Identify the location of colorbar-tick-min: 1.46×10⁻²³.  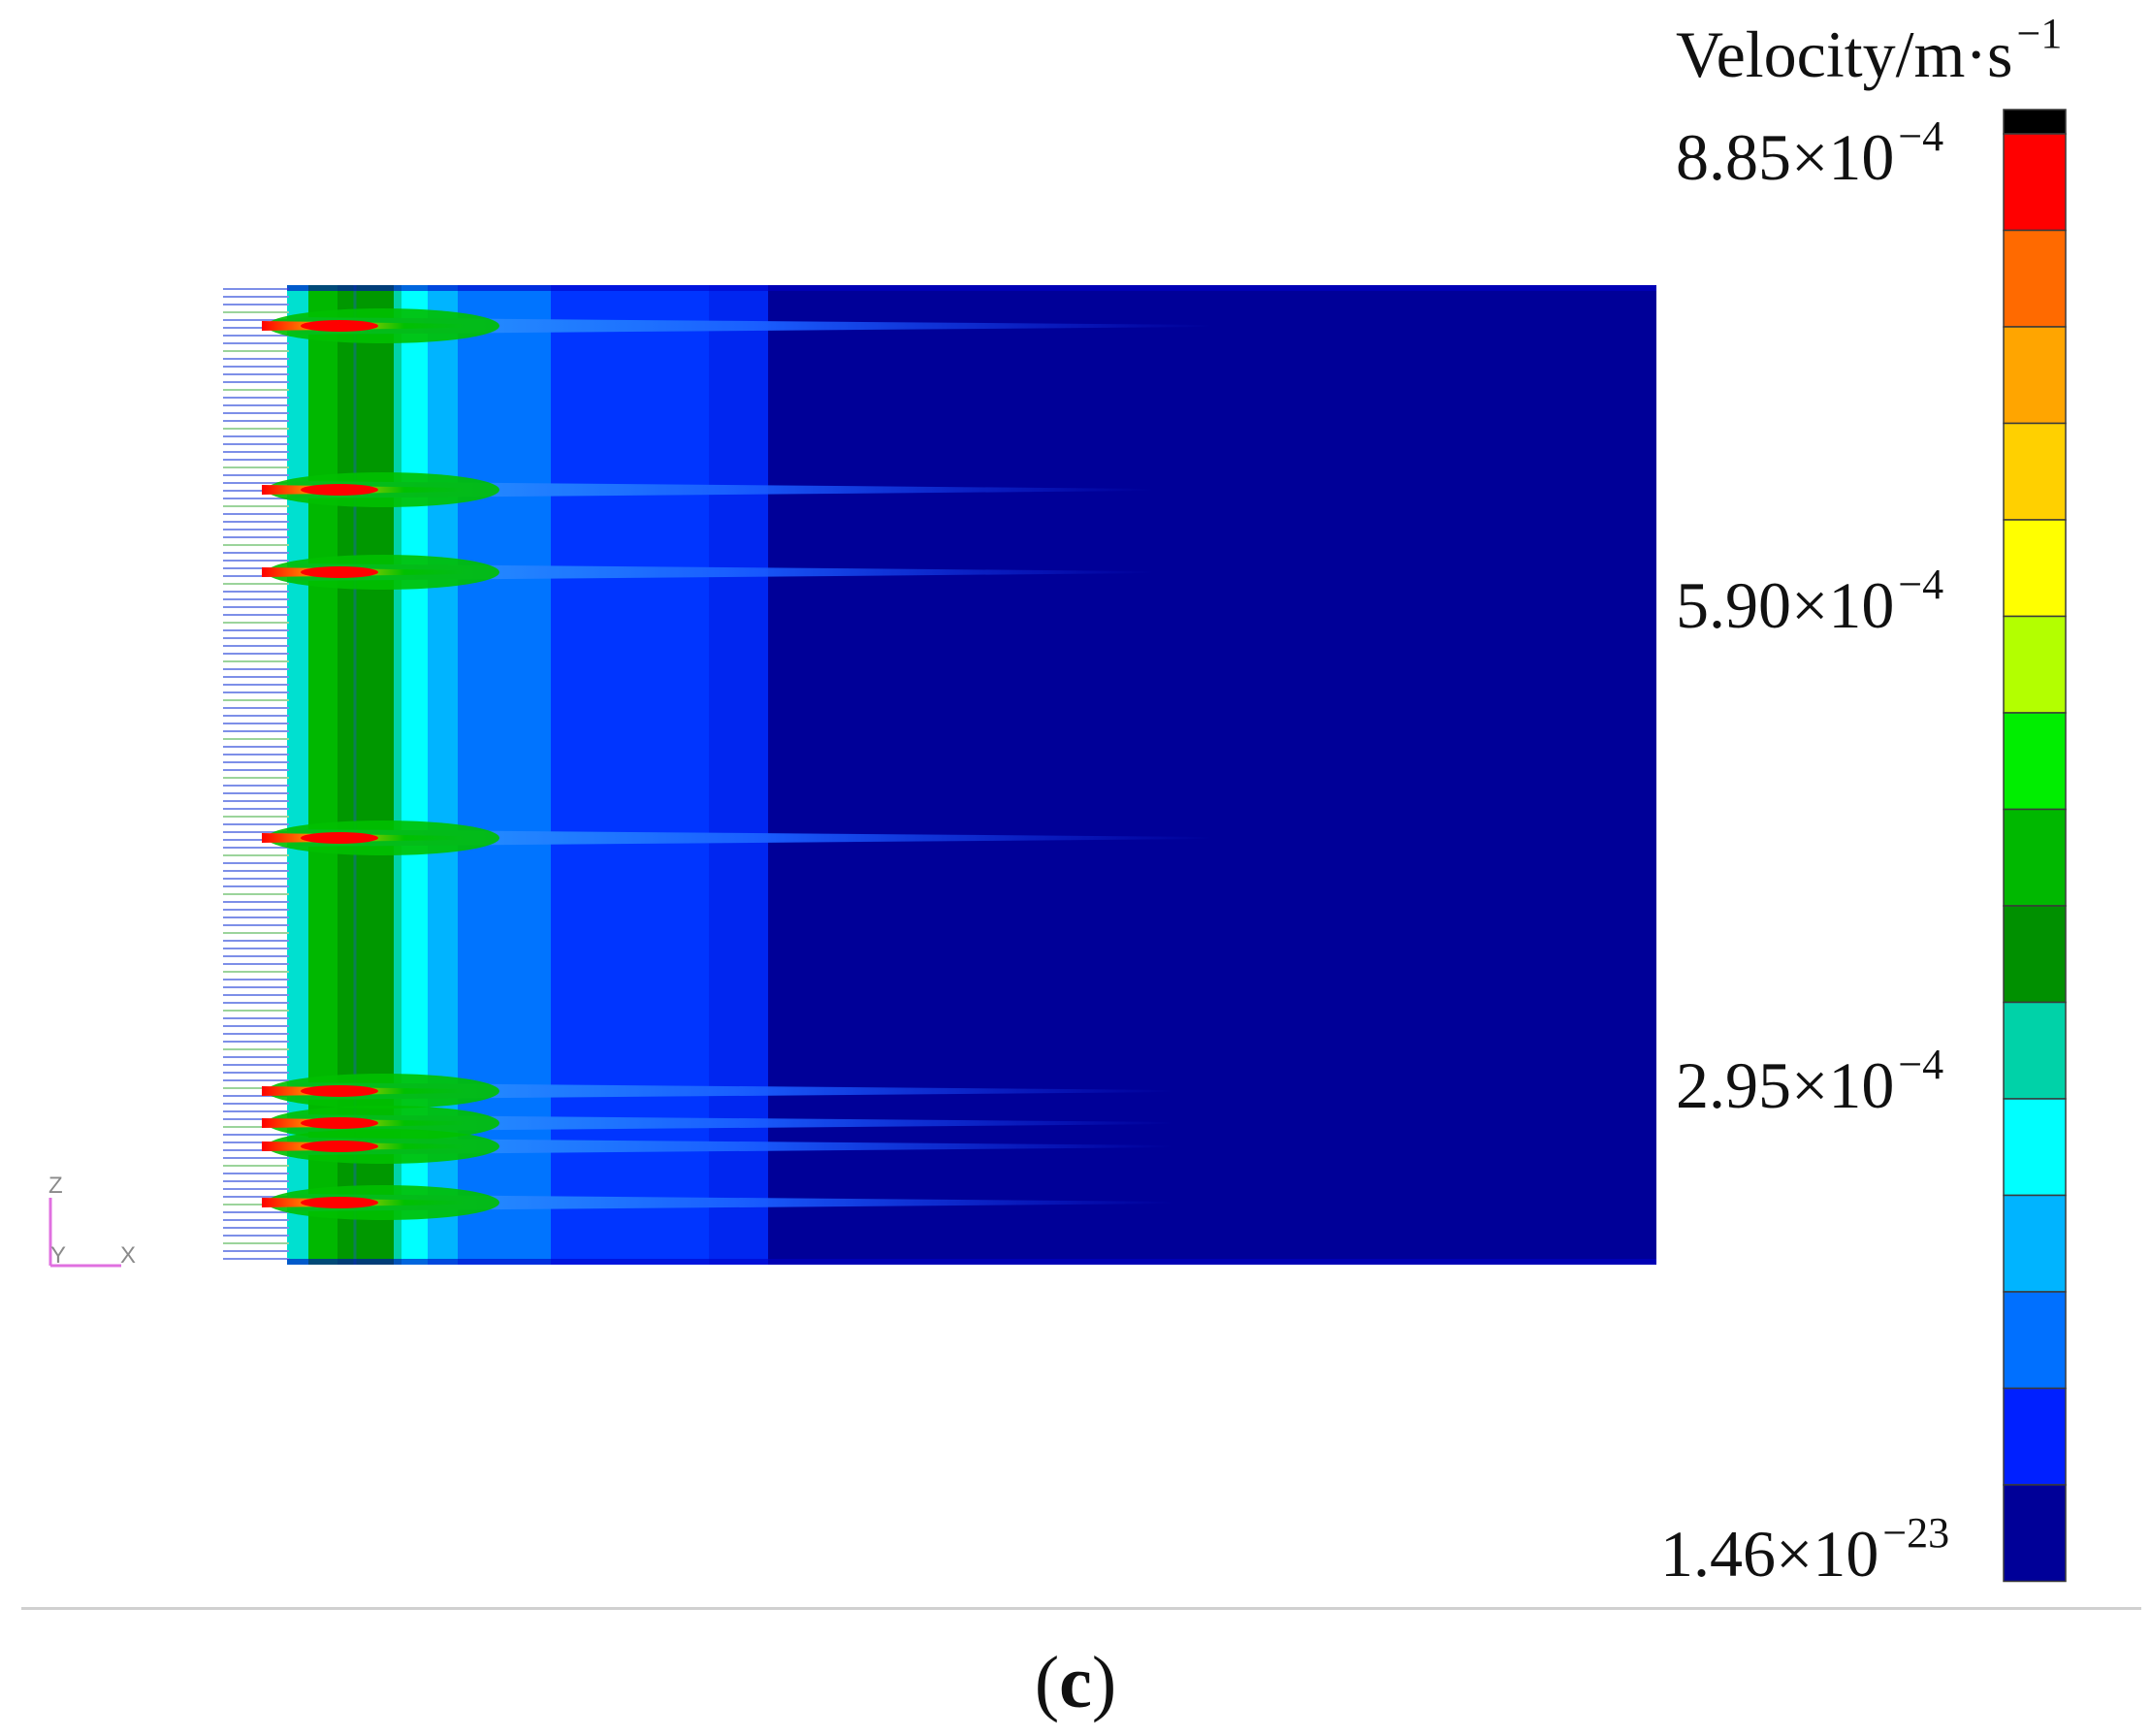
(1805, 1550).